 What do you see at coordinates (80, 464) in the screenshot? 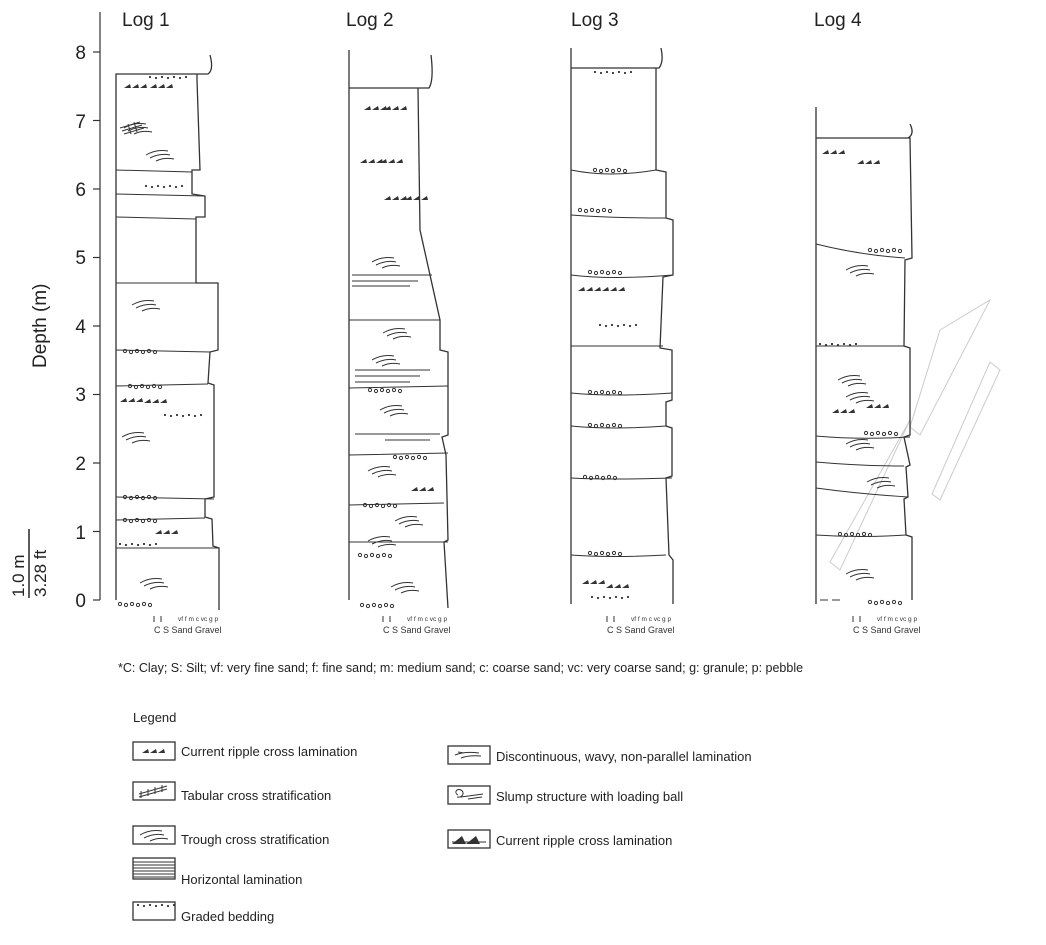
I see `depth-tick-label: 2` at bounding box center [80, 464].